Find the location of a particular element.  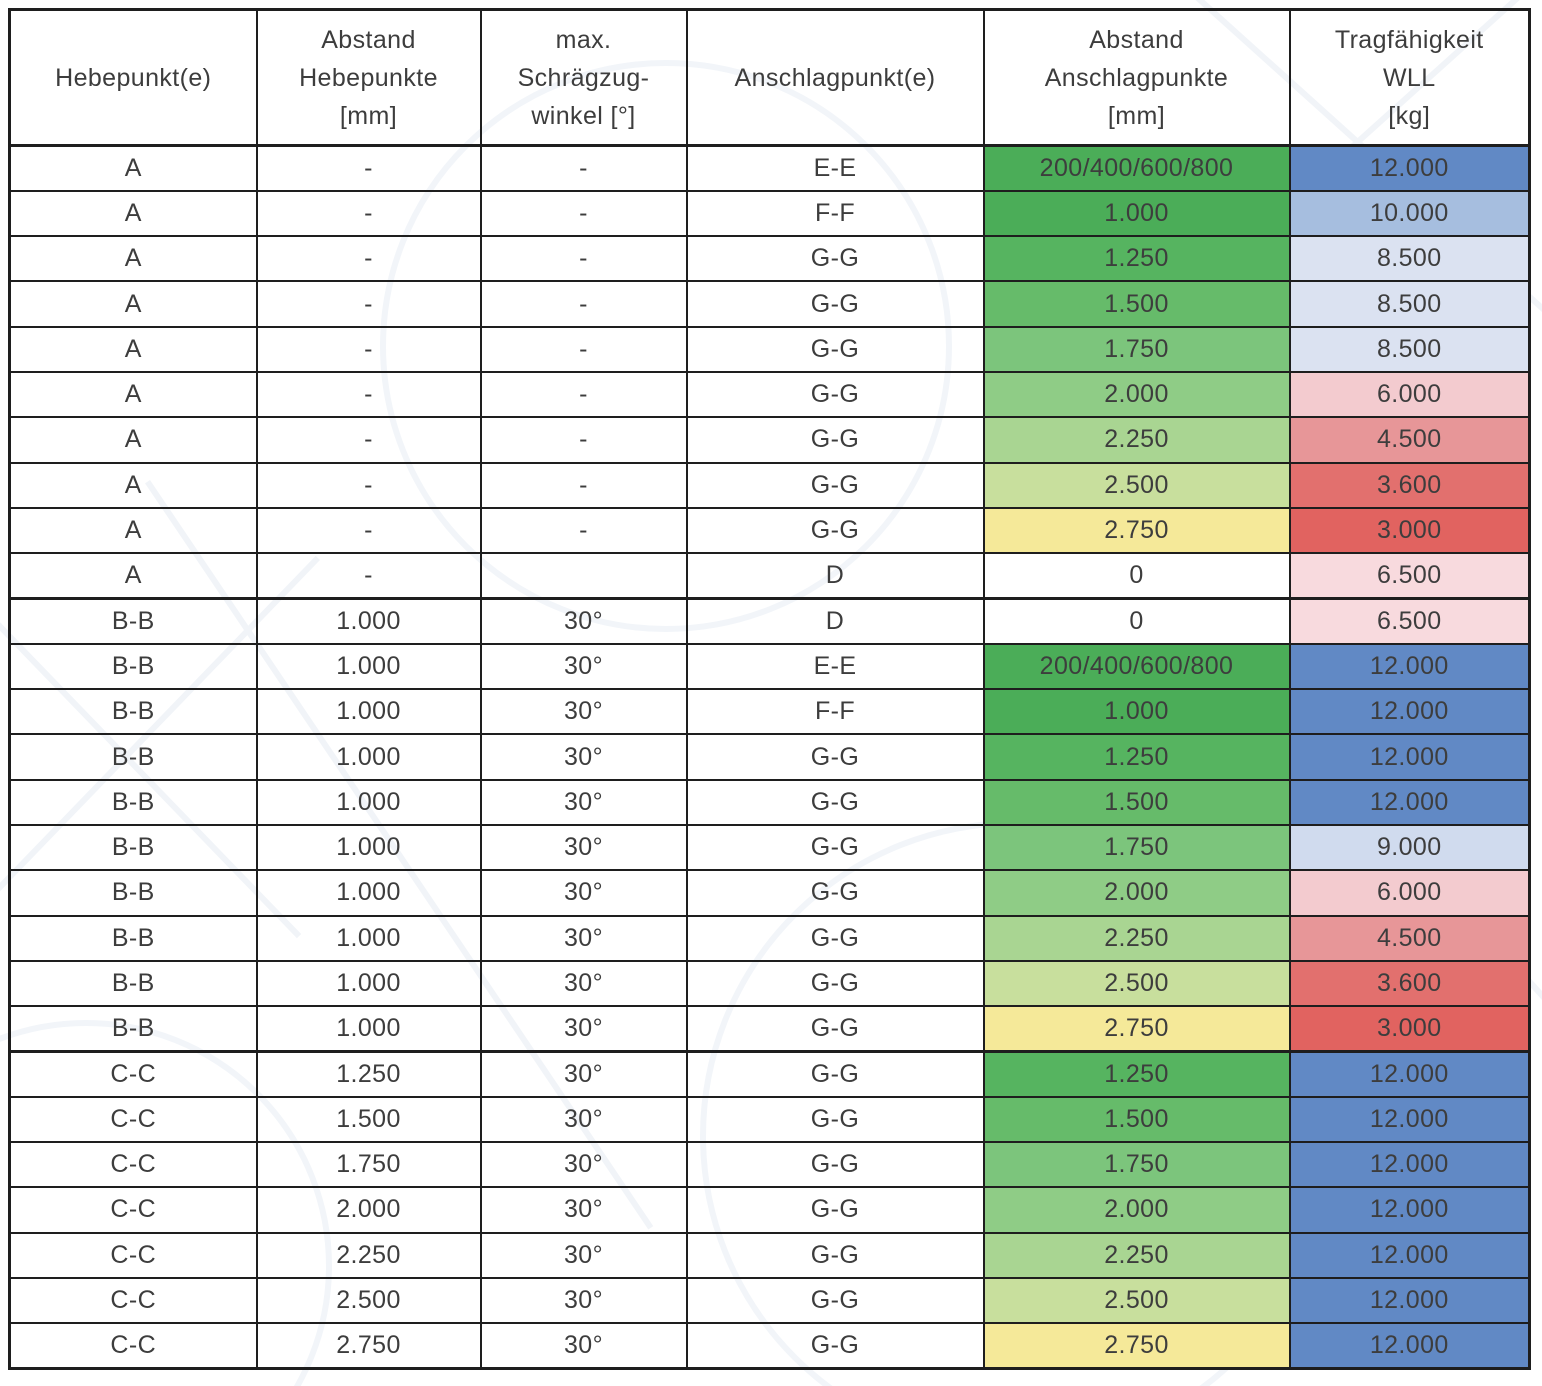

table-row: C-C 1.250 30° G-G 1.250 12.000 is located at coordinates (769, 1073).